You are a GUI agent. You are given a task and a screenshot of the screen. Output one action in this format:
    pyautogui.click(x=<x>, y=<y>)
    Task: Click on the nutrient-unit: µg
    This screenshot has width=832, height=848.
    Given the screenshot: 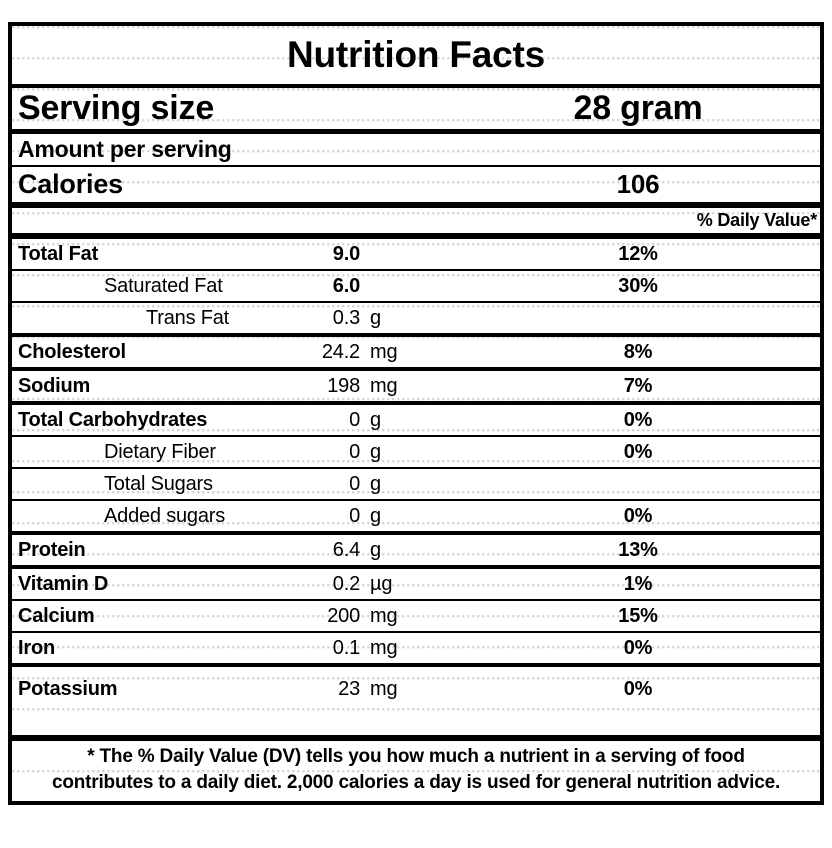 What is the action you would take?
    pyautogui.click(x=381, y=583)
    